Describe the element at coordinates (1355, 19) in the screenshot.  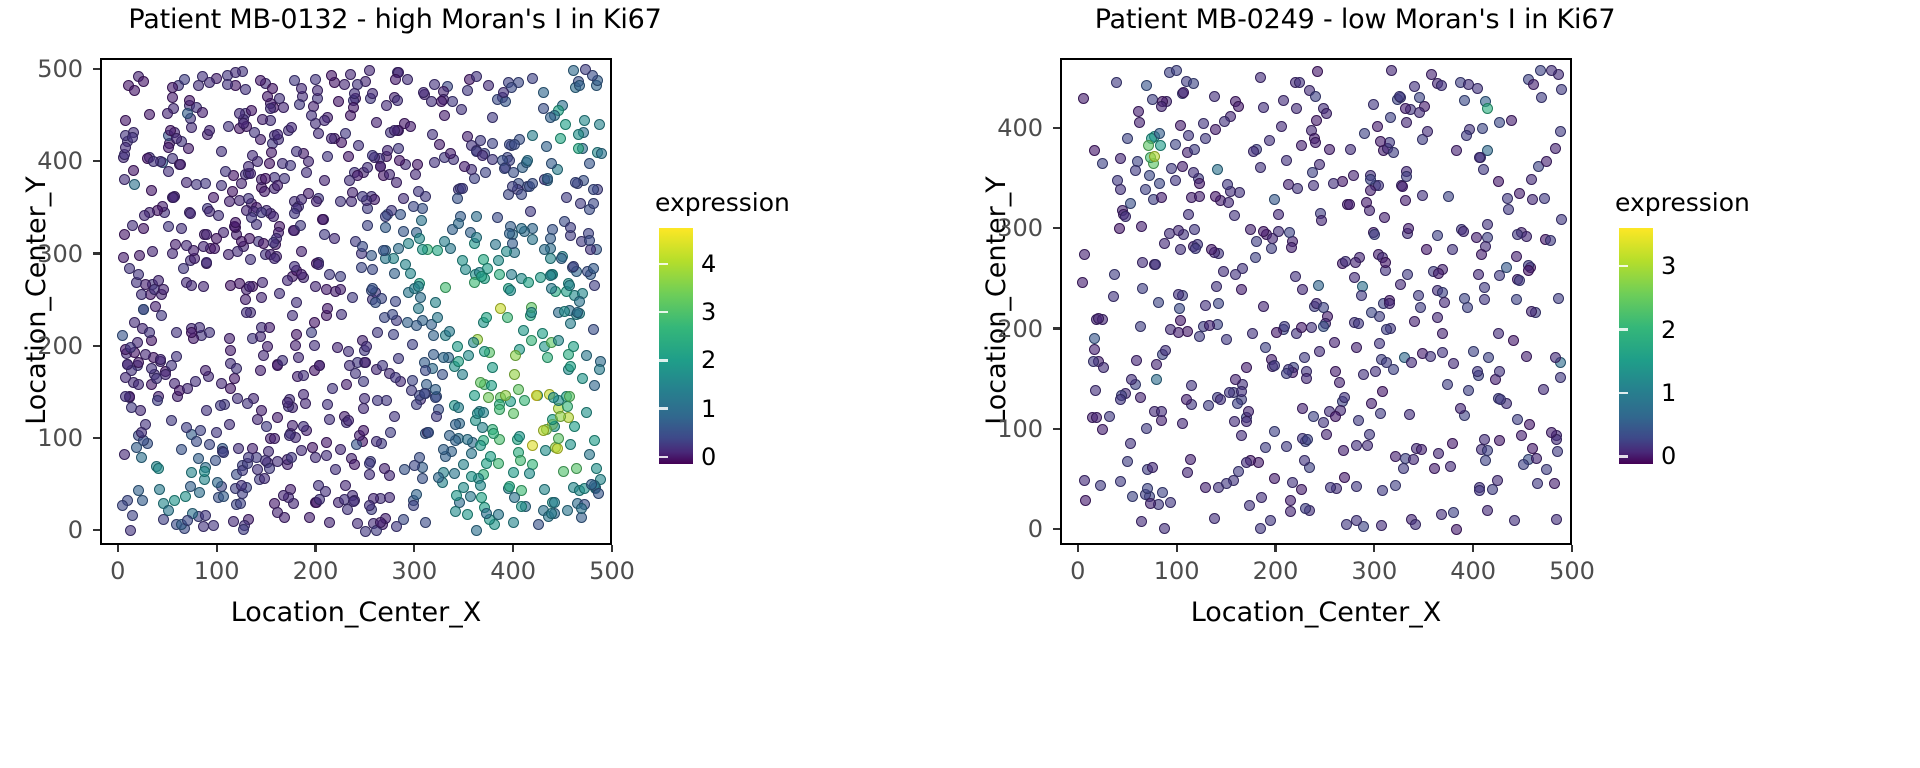
I see `panel-title-right: Patient MB-0249 - low Moran's I in Ki67` at that location.